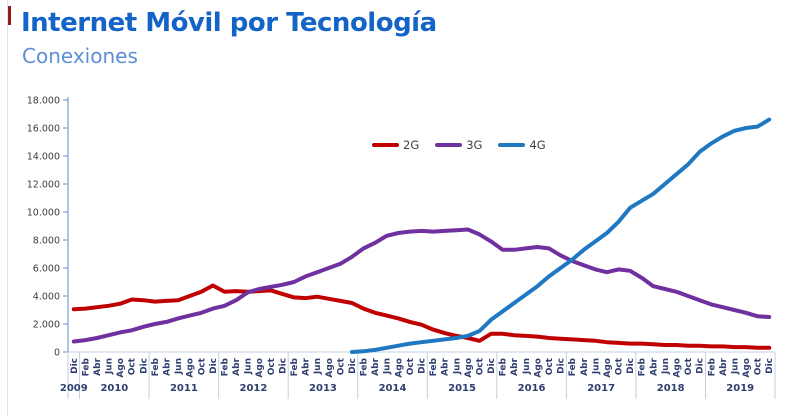  I want to click on y-axis-tick-label: 14.000, so click(43, 157).